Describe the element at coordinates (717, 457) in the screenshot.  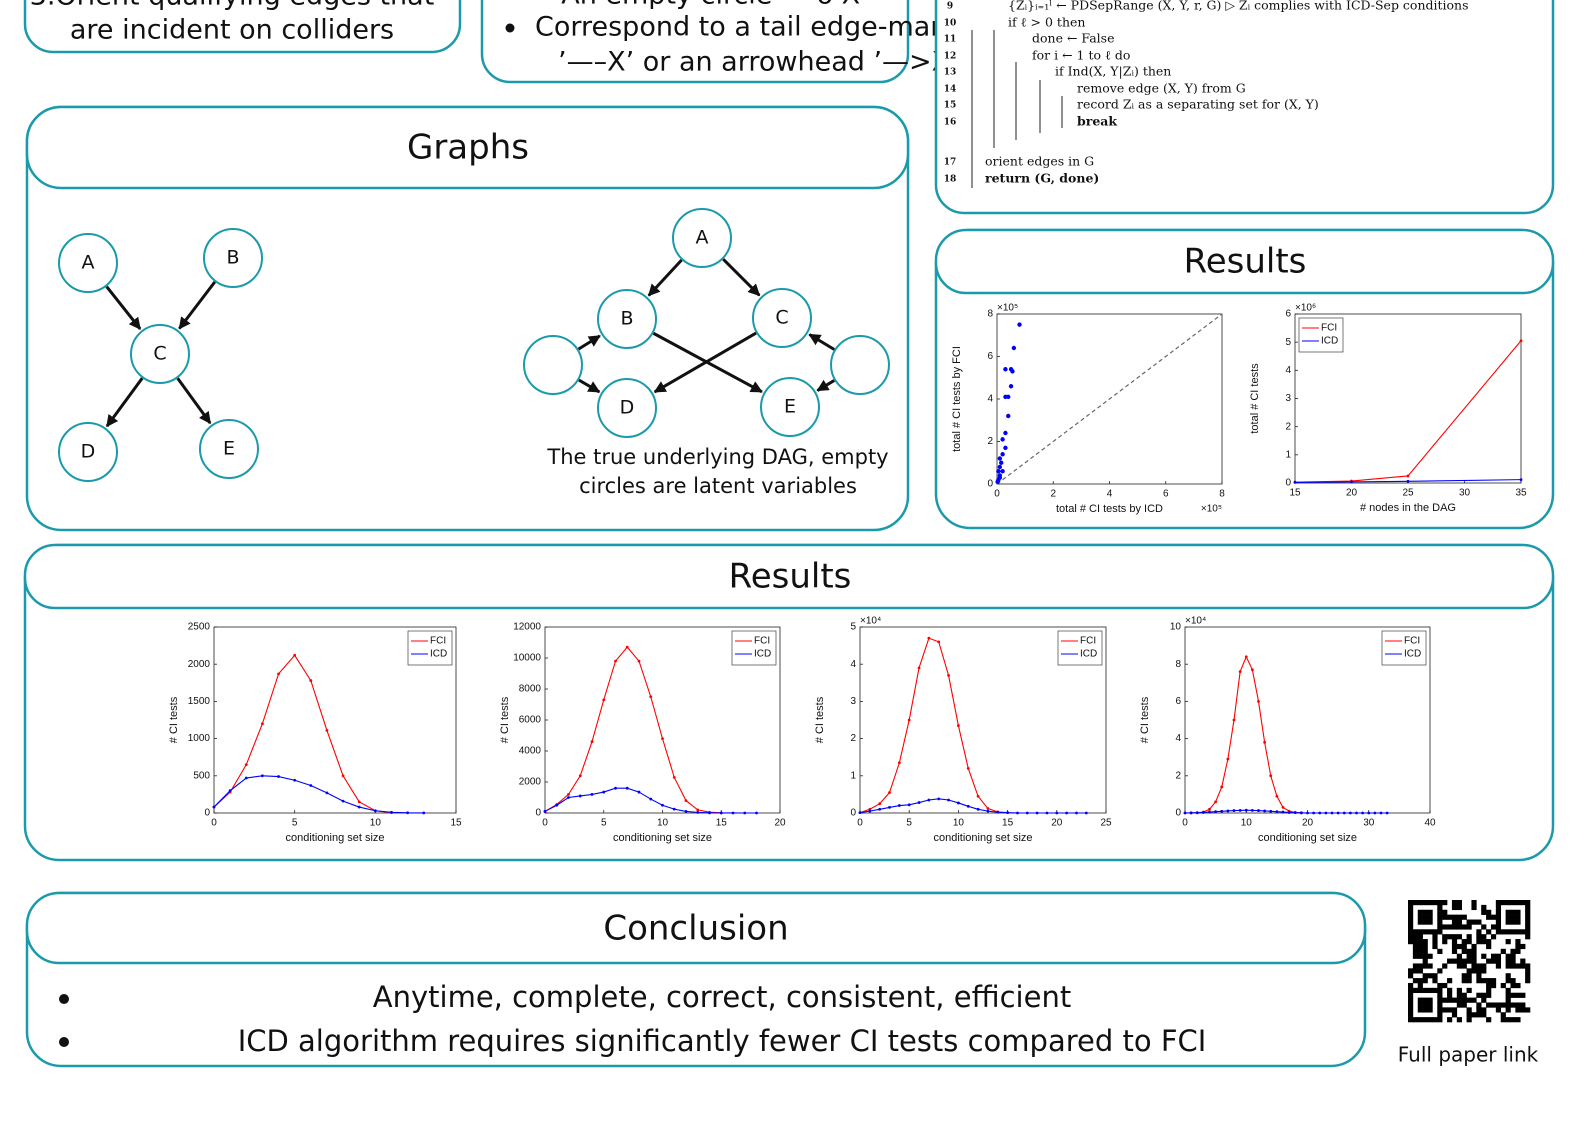
I see `caption: The true underlying DAG, empty` at that location.